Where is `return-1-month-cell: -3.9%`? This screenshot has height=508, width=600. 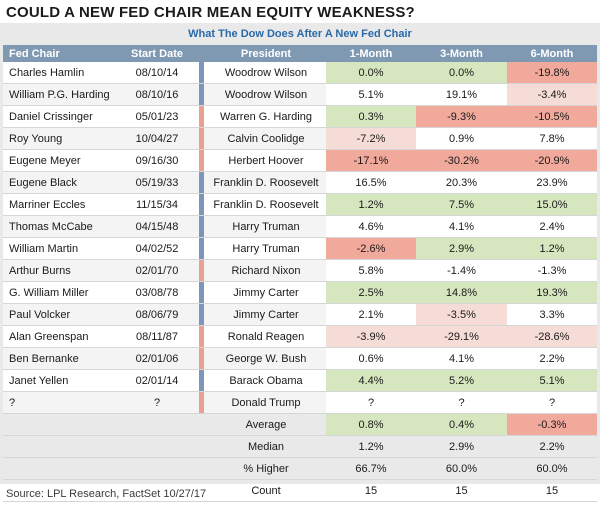
return-1-month-cell: -3.9% is located at coordinates (371, 336).